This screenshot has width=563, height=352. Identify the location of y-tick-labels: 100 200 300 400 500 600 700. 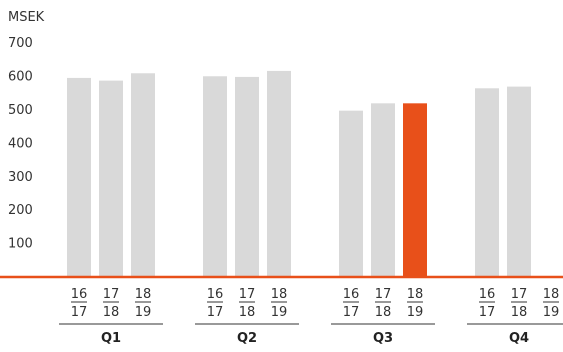
(20, 143).